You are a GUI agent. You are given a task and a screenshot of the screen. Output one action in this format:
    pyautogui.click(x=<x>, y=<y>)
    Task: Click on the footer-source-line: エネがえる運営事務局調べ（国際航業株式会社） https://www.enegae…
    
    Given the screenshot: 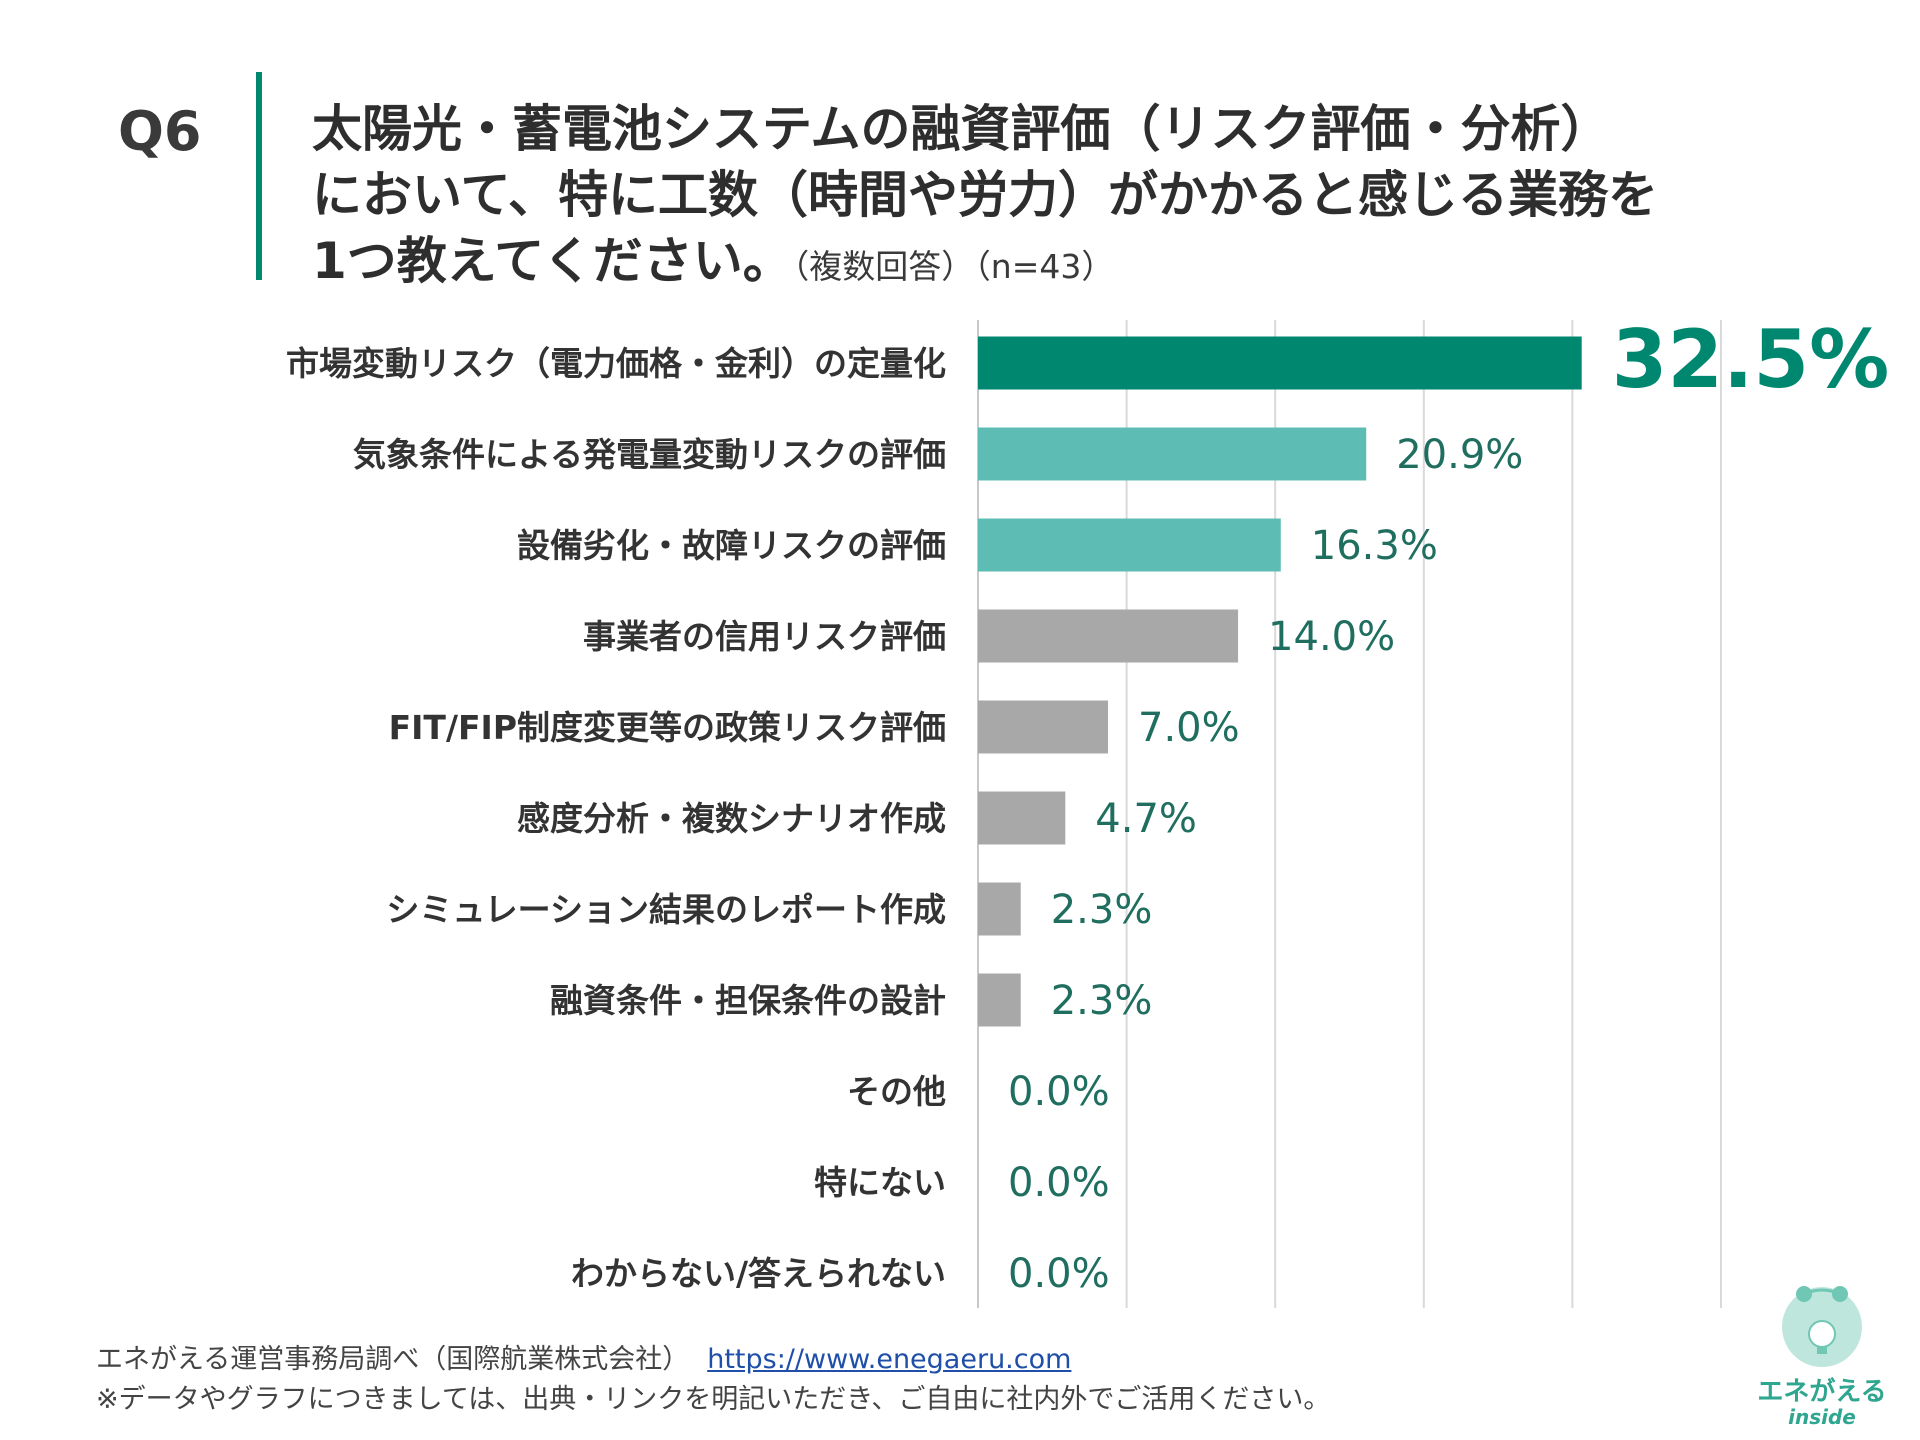 What is the action you would take?
    pyautogui.click(x=713, y=1360)
    